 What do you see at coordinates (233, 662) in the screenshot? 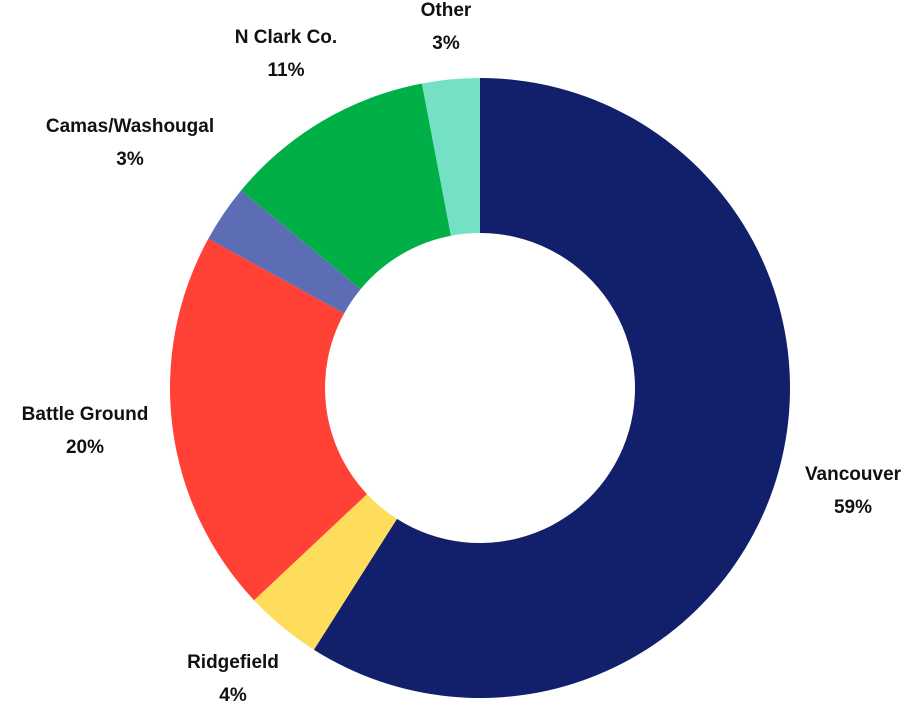
I see `slice-label-ridgefield: Ridgefield` at bounding box center [233, 662].